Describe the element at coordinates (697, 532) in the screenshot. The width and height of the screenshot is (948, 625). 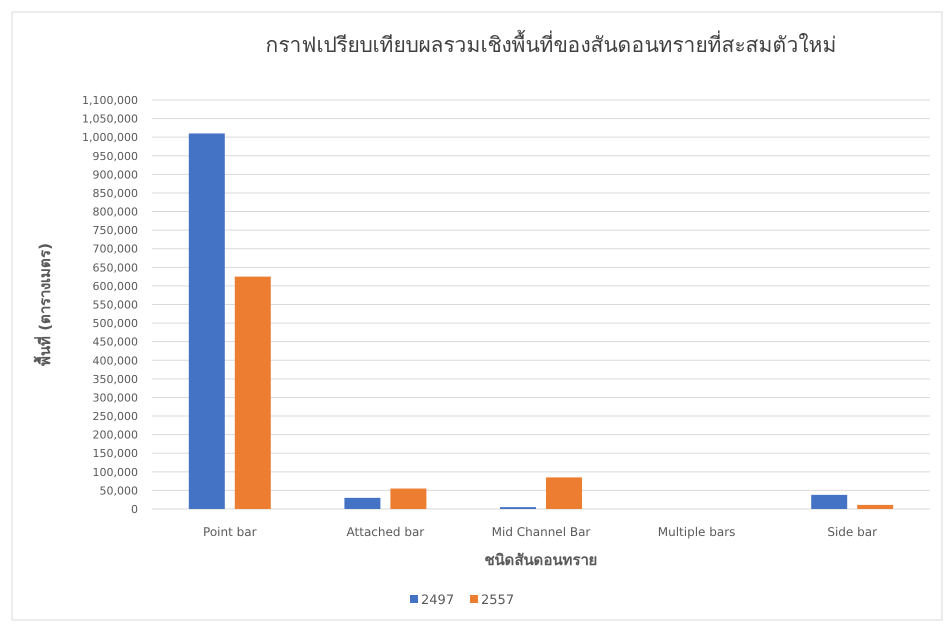
I see `x-tick-label: Multiple bars` at that location.